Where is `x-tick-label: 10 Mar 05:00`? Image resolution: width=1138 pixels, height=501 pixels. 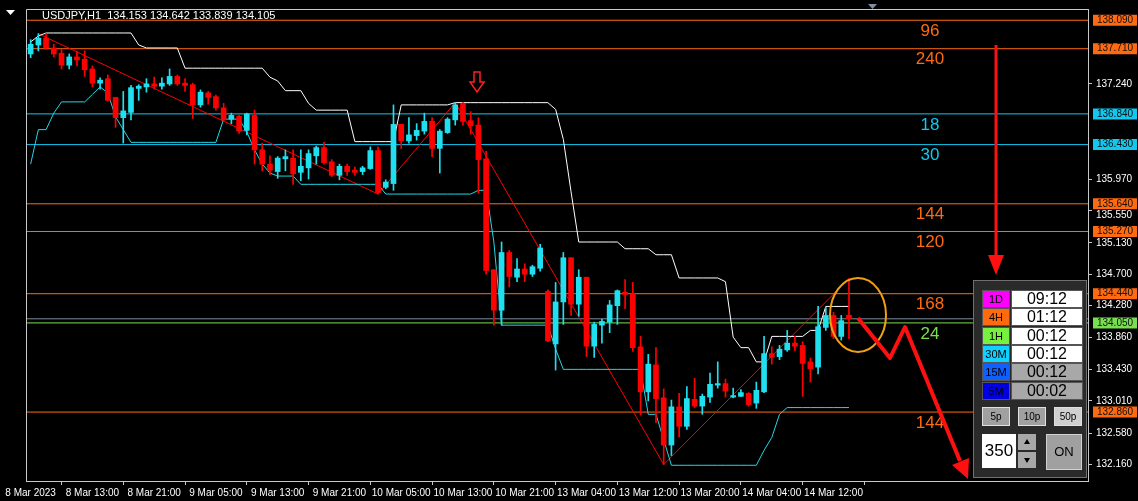 x-tick-label: 10 Mar 05:00 is located at coordinates (401, 492).